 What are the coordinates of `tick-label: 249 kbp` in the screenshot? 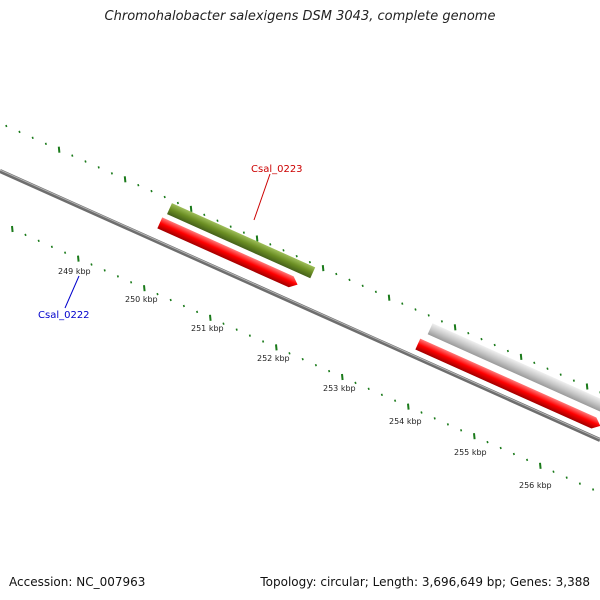 It's located at (74, 271).